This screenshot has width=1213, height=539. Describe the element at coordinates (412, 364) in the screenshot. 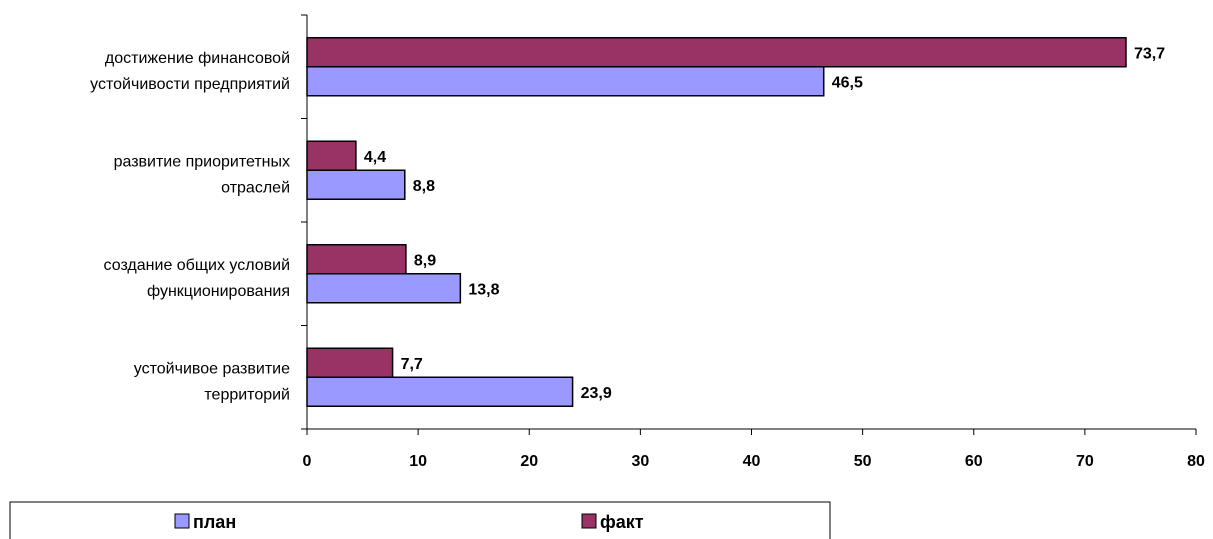

I see `data-label: 7,7` at that location.